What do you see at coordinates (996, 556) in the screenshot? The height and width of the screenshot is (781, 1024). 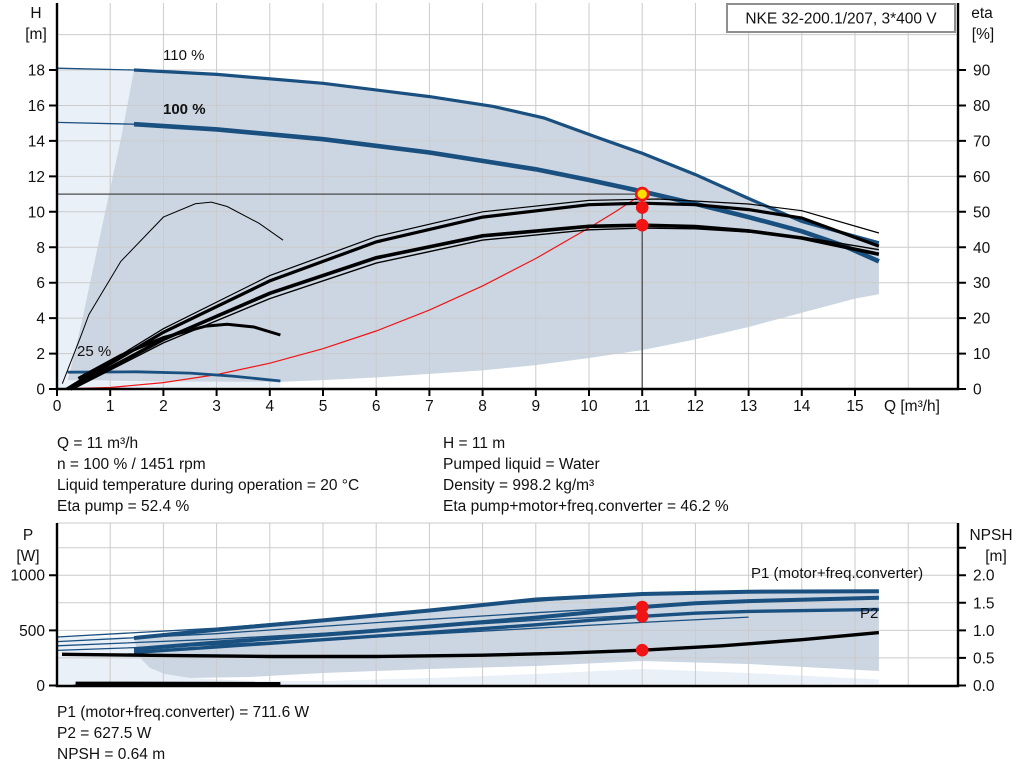 I see `npsh-axis-unit: [m]` at bounding box center [996, 556].